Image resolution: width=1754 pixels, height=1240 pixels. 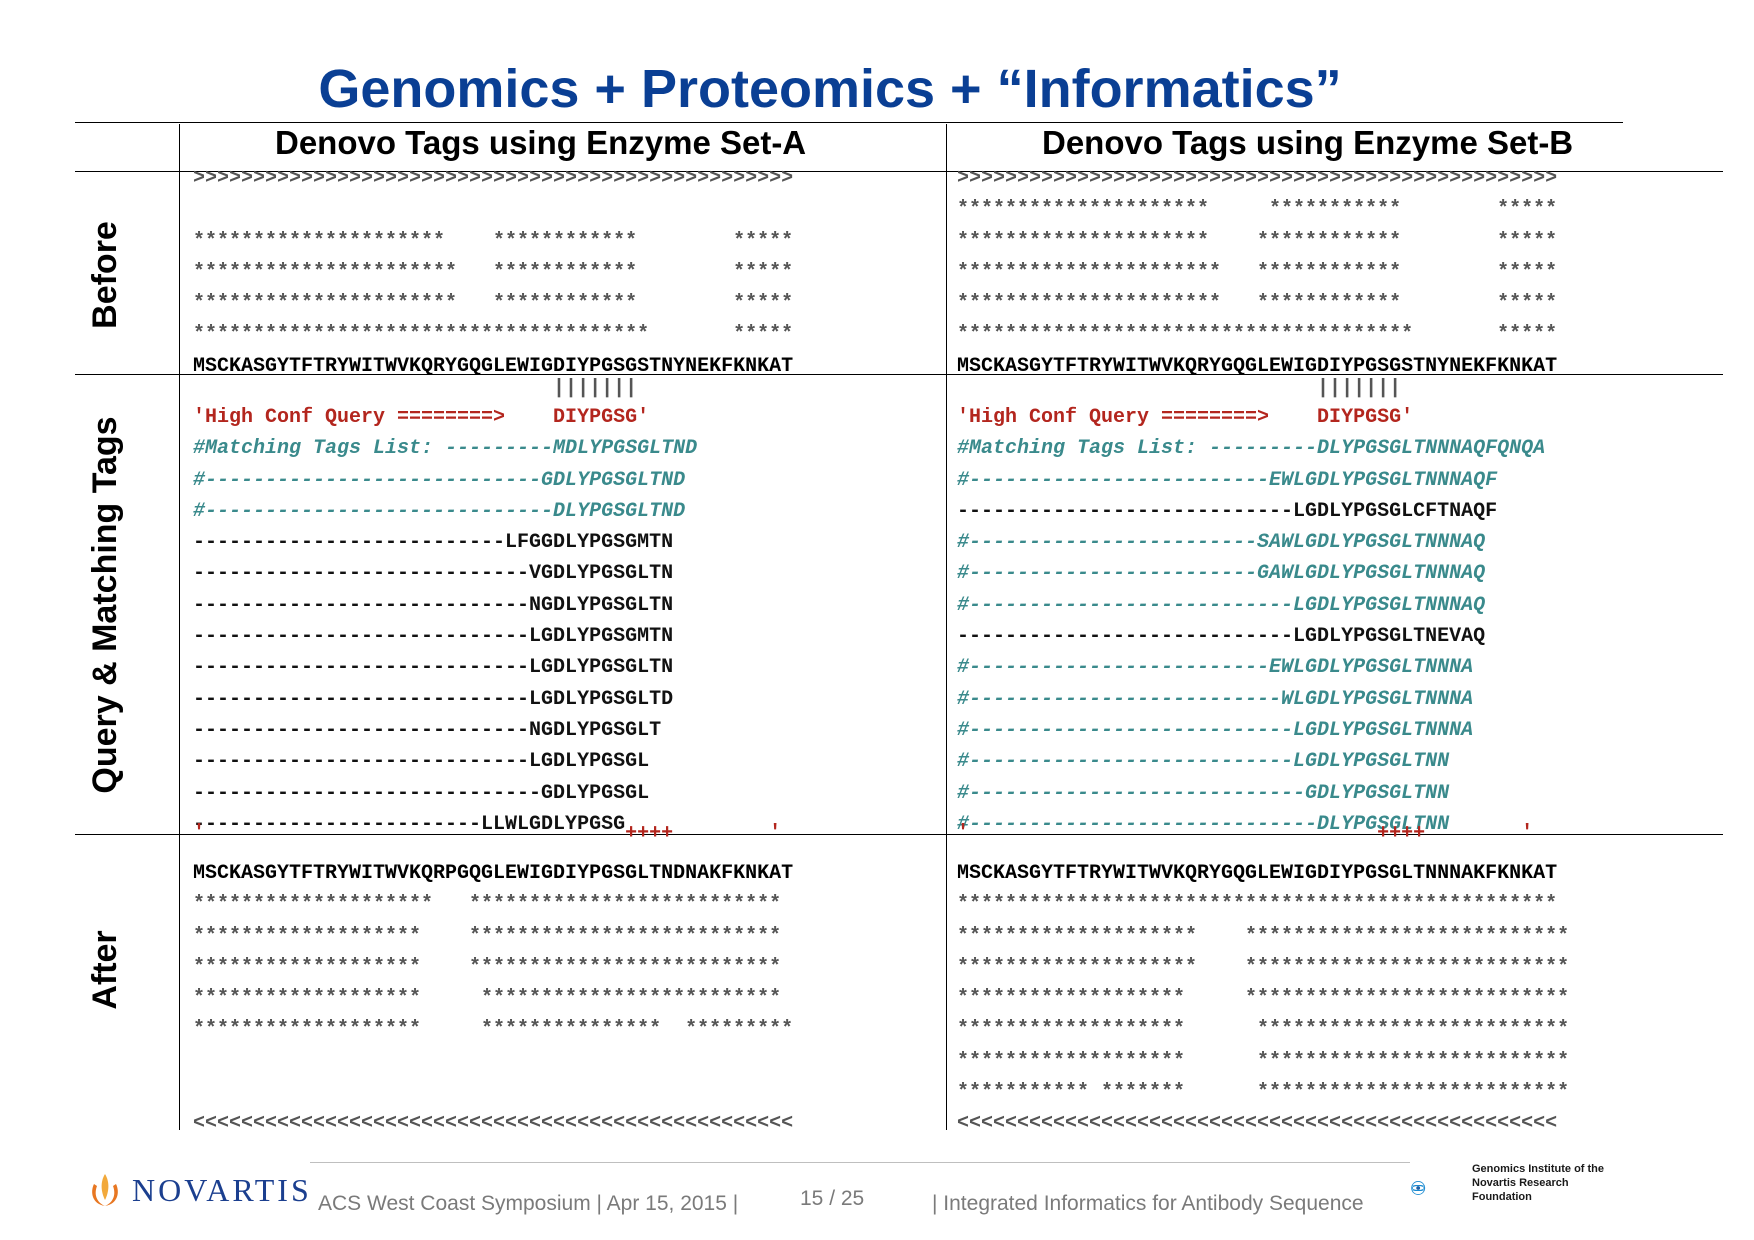 I want to click on header-rule, so click(x=899, y=171).